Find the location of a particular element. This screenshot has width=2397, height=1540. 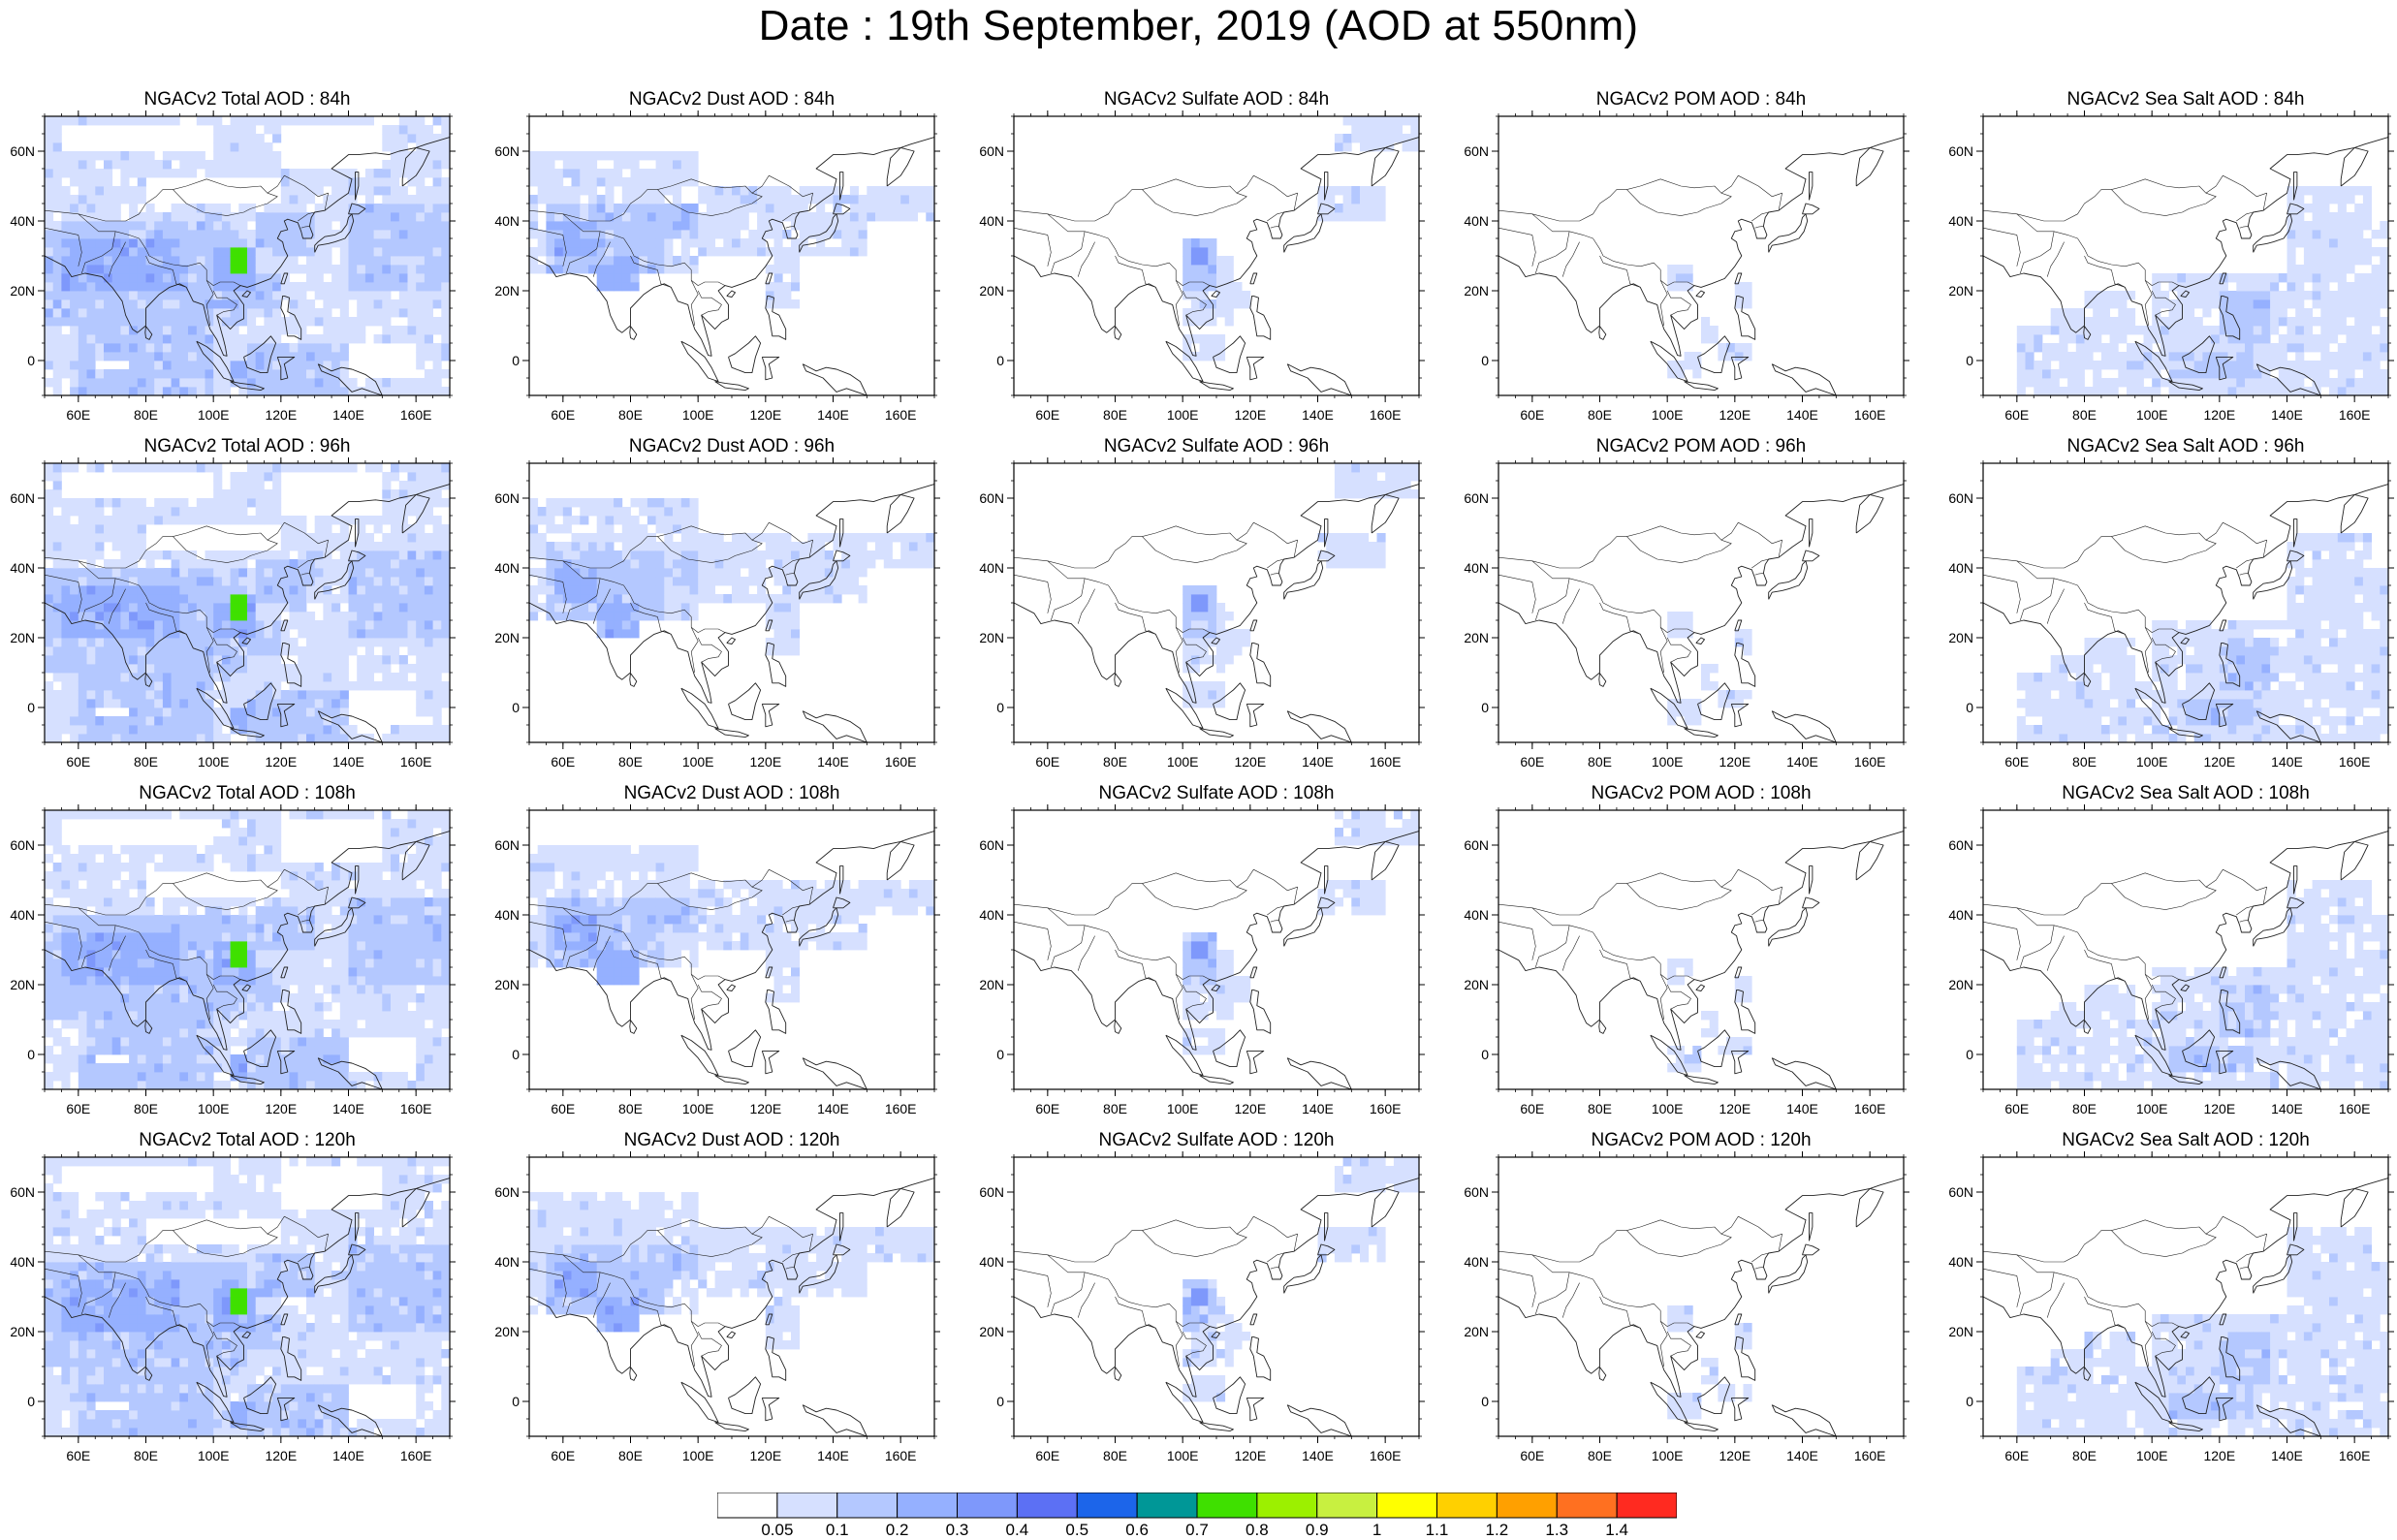

colorbar-label: 1.3 is located at coordinates (1557, 1530).